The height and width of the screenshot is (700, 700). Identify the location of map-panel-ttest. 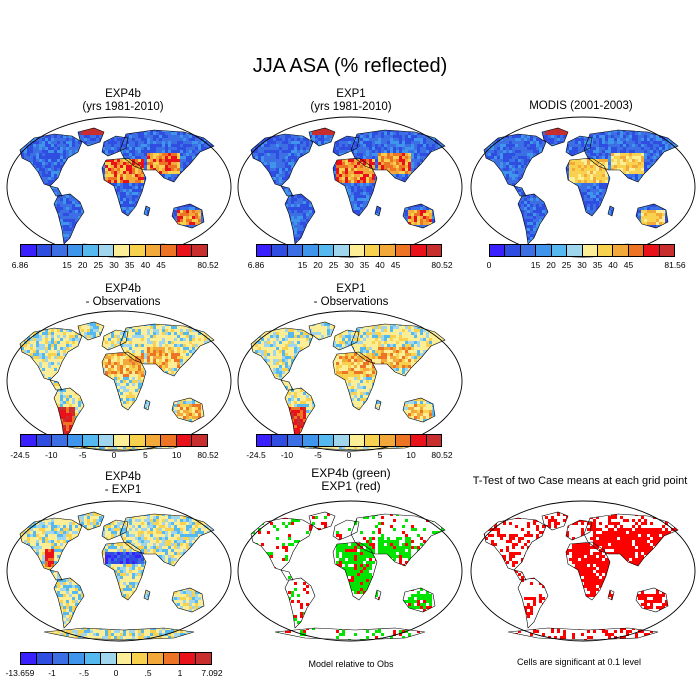
(583, 571).